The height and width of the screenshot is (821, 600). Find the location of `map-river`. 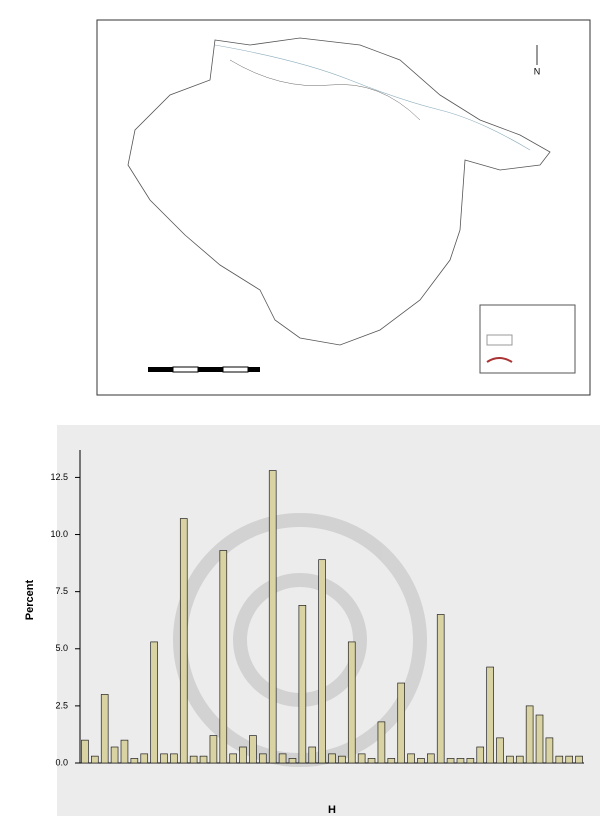

map-river is located at coordinates (372, 97).